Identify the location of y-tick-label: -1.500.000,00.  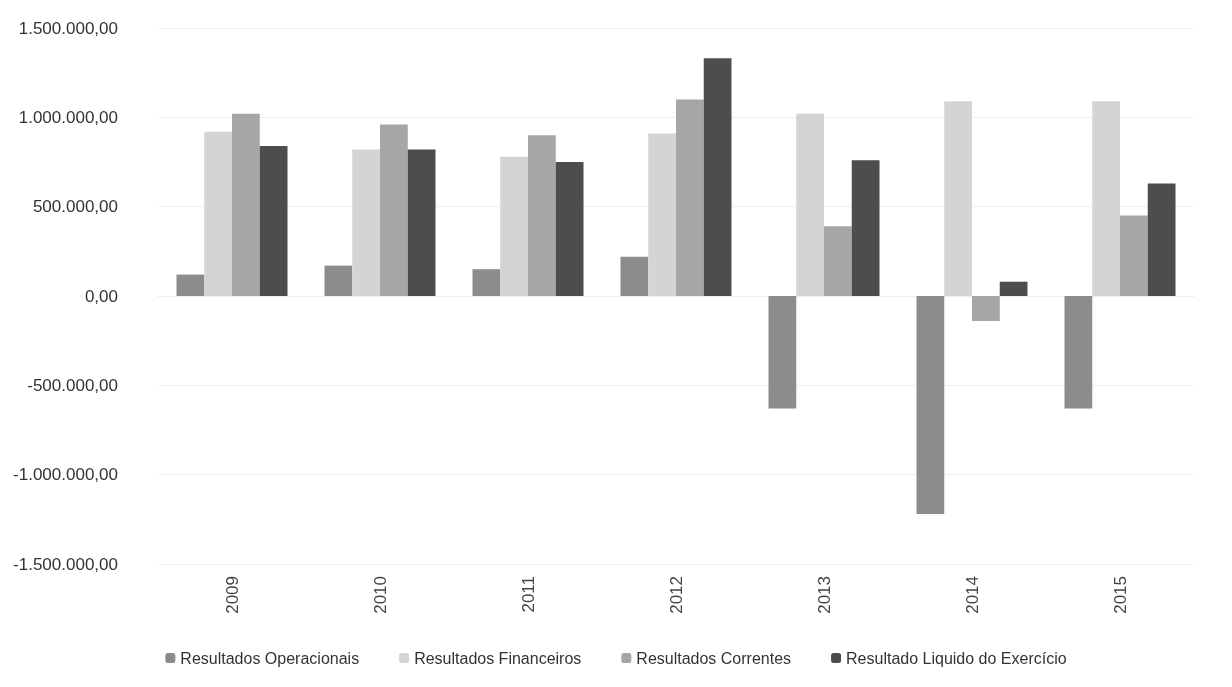
(65, 564).